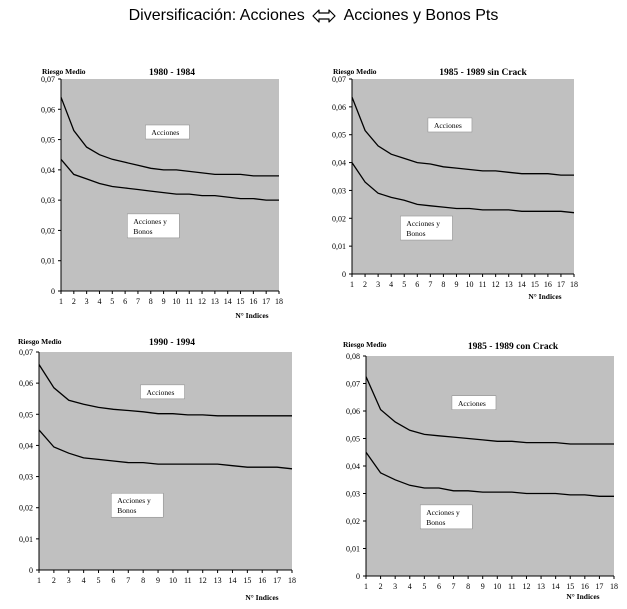 The height and width of the screenshot is (609, 627). Describe the element at coordinates (216, 15) in the screenshot. I see `title-left: Diversificación: Acciones` at that location.